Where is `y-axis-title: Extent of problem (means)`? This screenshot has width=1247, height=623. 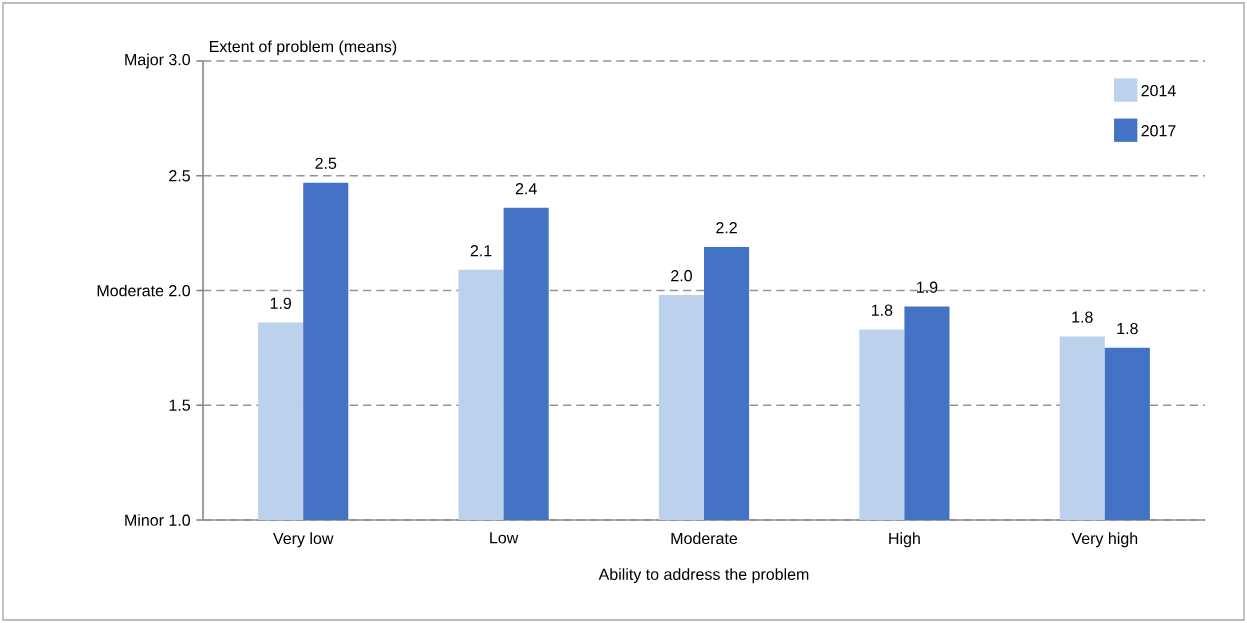 y-axis-title: Extent of problem (means) is located at coordinates (303, 48).